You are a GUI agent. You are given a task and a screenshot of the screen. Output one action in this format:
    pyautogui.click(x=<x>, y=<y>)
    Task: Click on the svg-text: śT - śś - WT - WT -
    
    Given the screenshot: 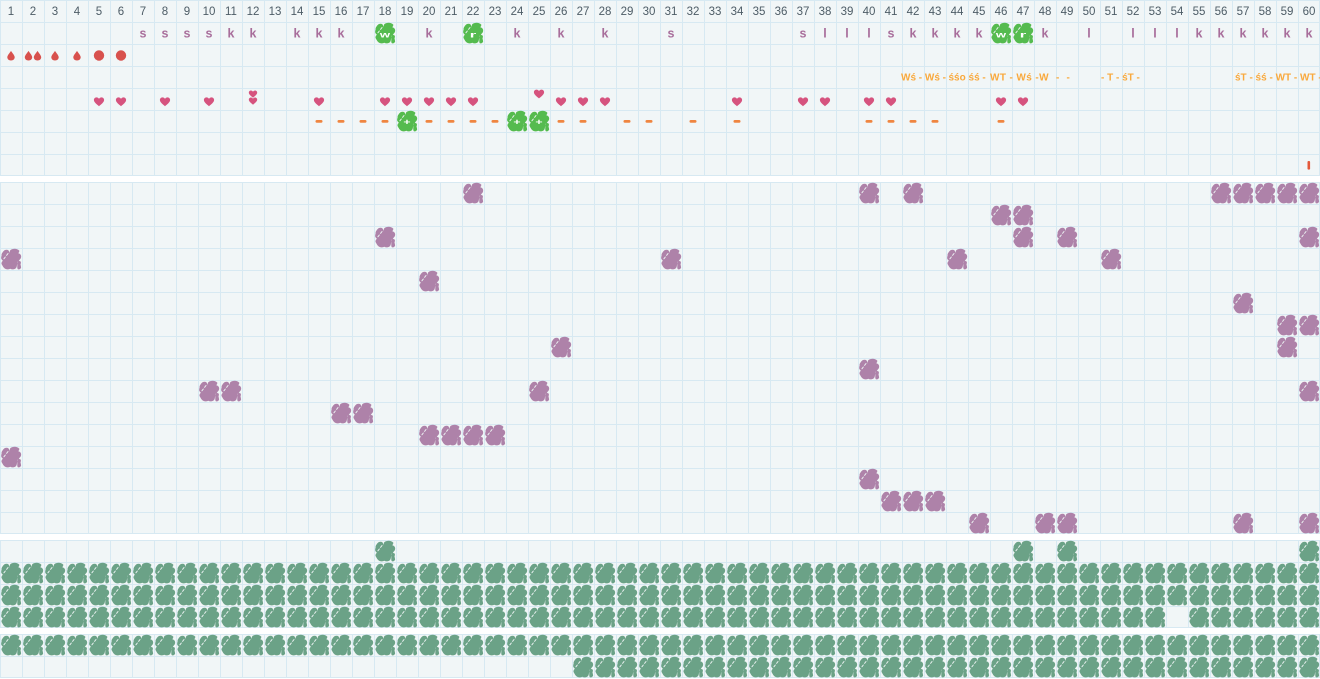 What is the action you would take?
    pyautogui.click(x=1277, y=78)
    